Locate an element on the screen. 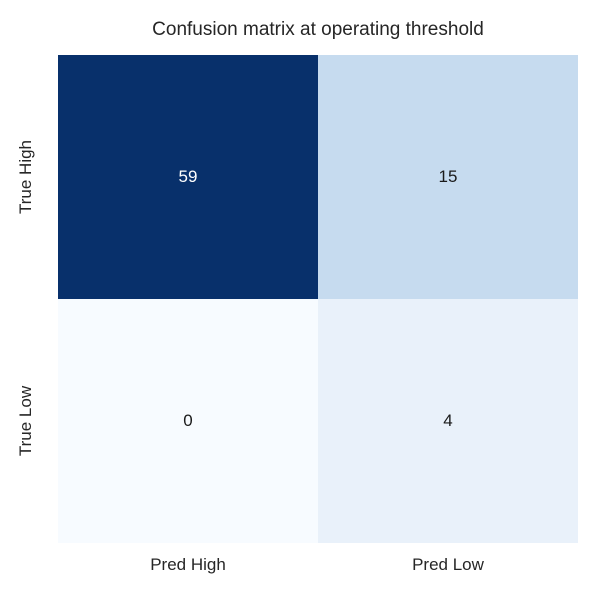  cell-value: 15 is located at coordinates (448, 176).